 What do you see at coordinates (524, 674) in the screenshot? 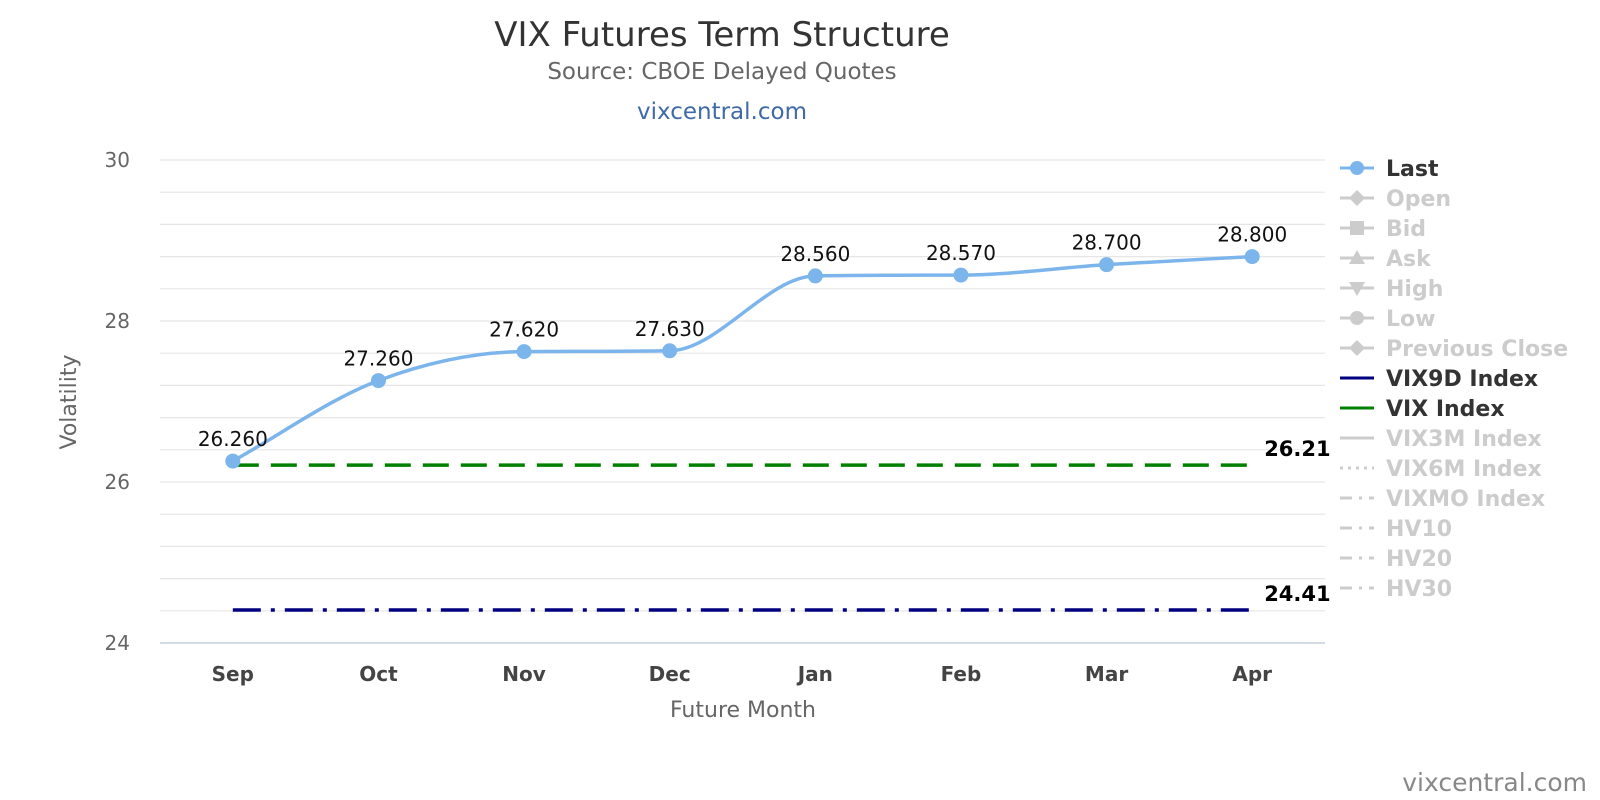
I see `x-tick-label: Nov` at bounding box center [524, 674].